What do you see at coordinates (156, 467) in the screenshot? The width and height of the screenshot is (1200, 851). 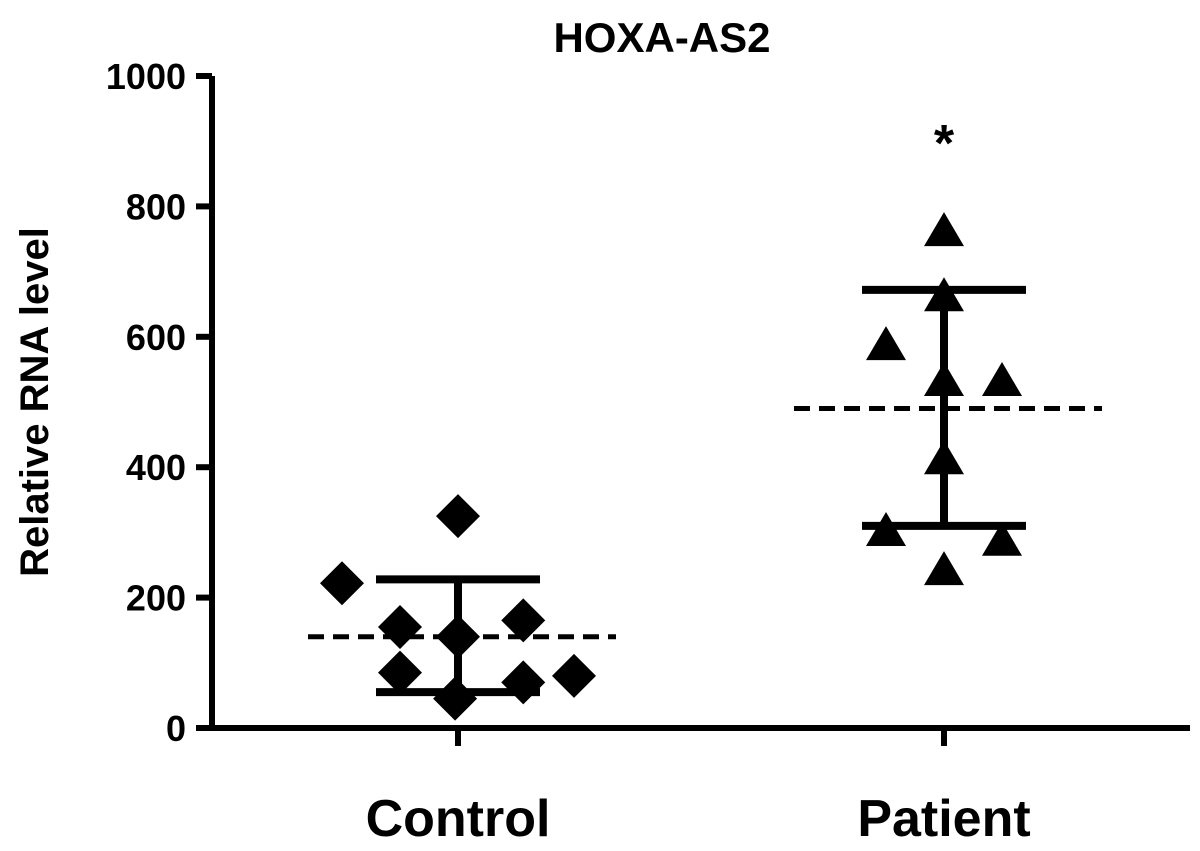 I see `y-tick-label: 400` at bounding box center [156, 467].